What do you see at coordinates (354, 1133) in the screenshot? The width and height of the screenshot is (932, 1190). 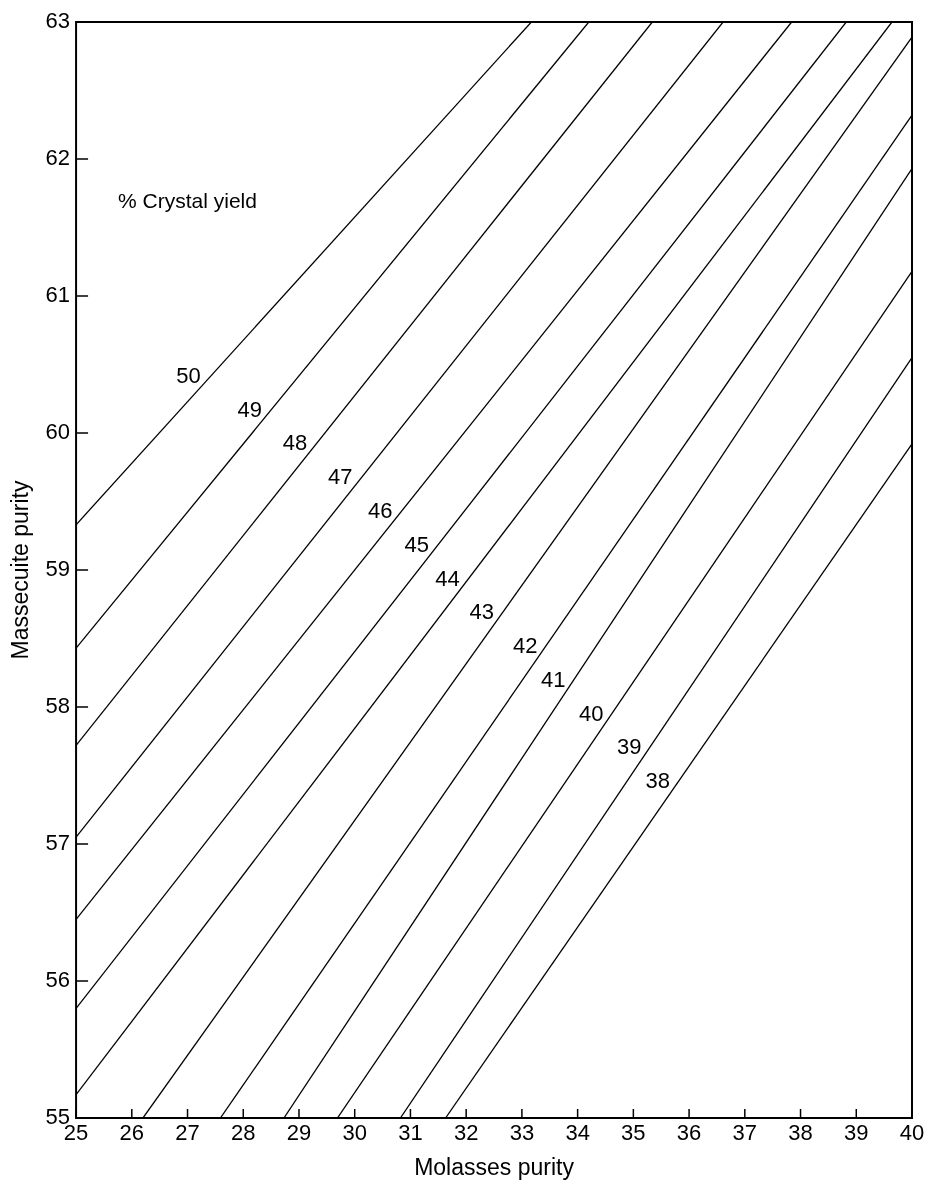 I see `x-tick-label: 30` at bounding box center [354, 1133].